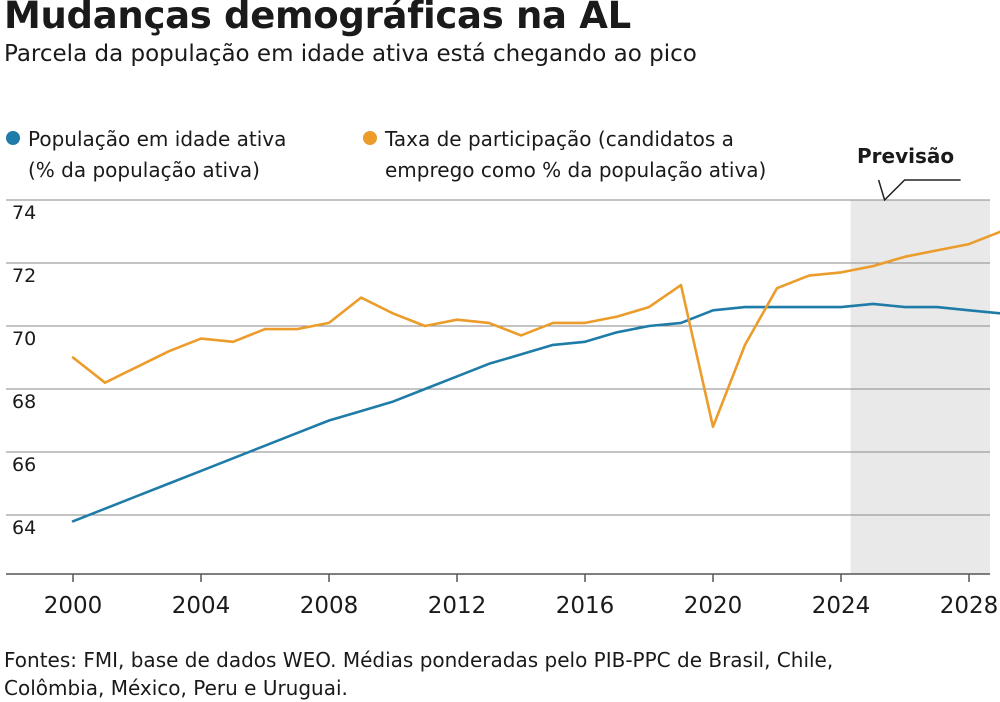  I want to click on x-tick-label: 2024, so click(841, 606).